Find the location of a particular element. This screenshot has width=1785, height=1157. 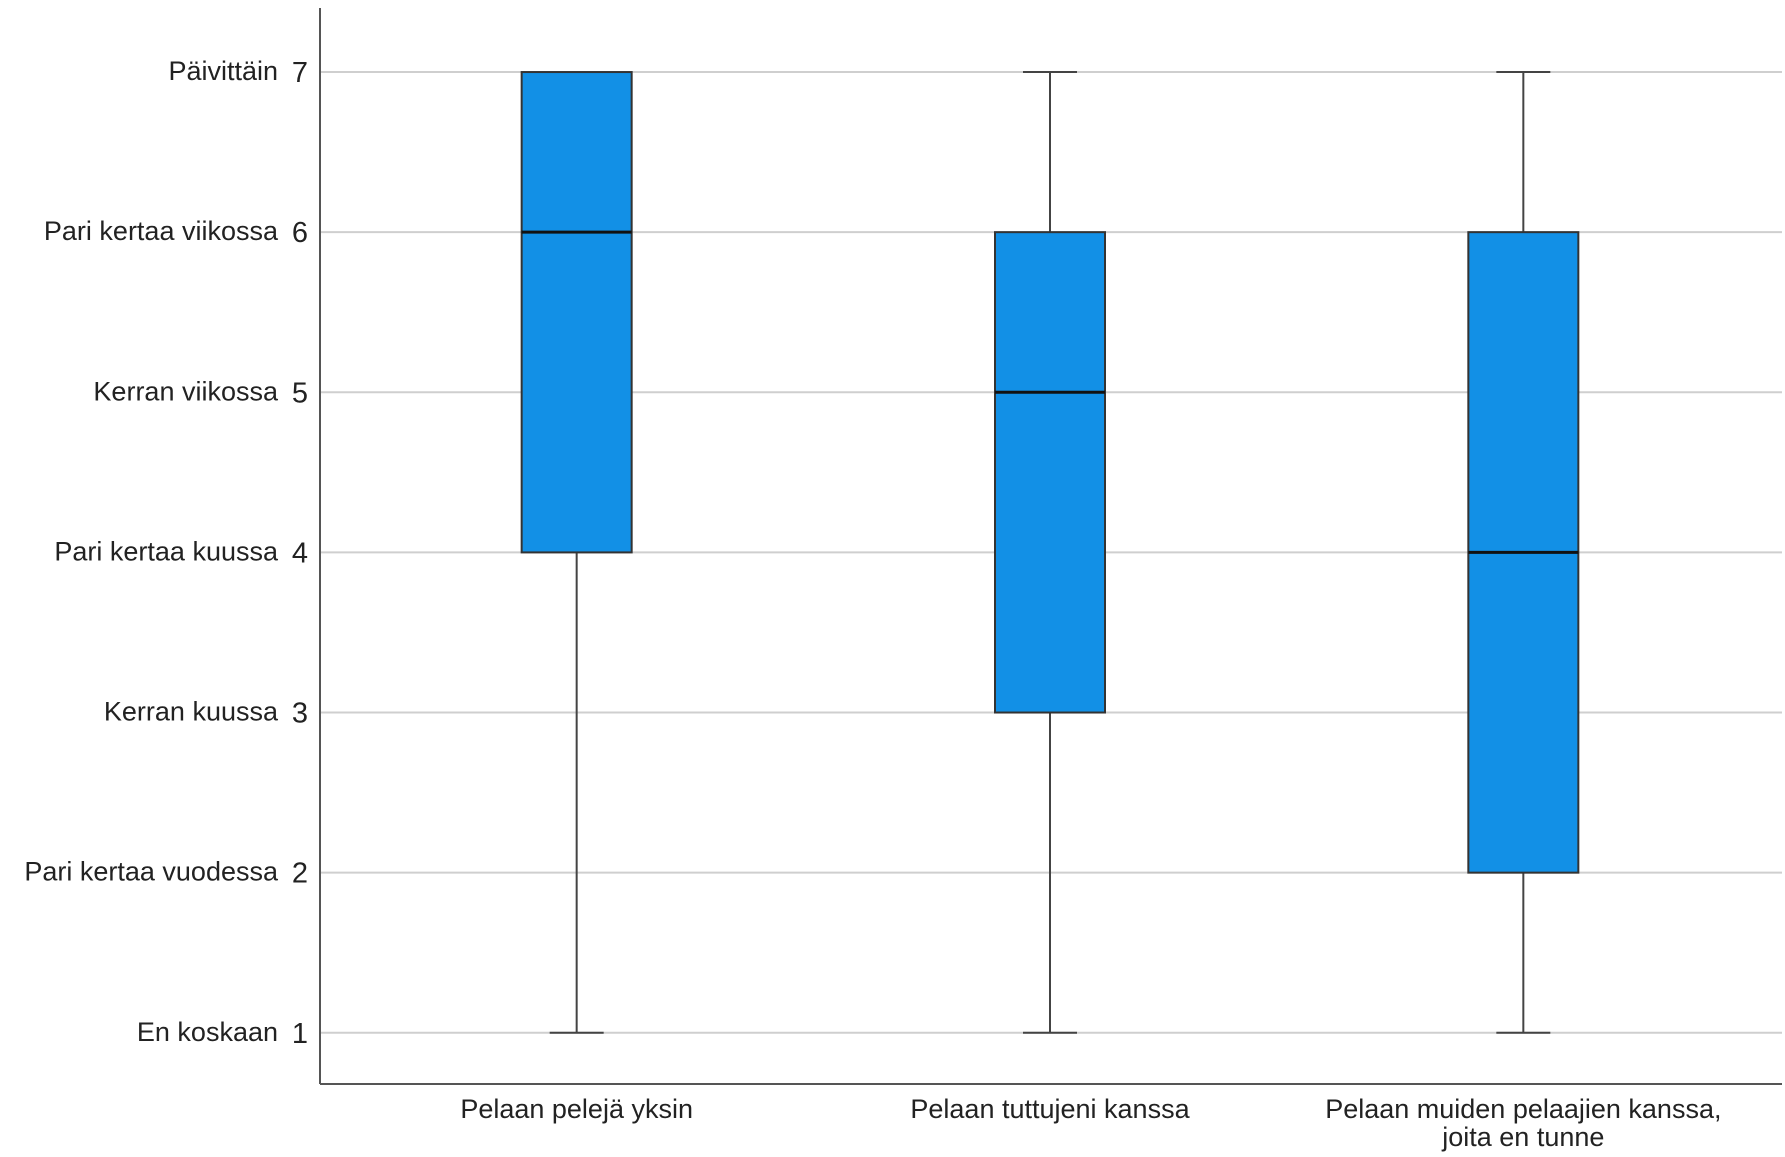

y-tick-label: Pari kertaa kuussa is located at coordinates (166, 551).